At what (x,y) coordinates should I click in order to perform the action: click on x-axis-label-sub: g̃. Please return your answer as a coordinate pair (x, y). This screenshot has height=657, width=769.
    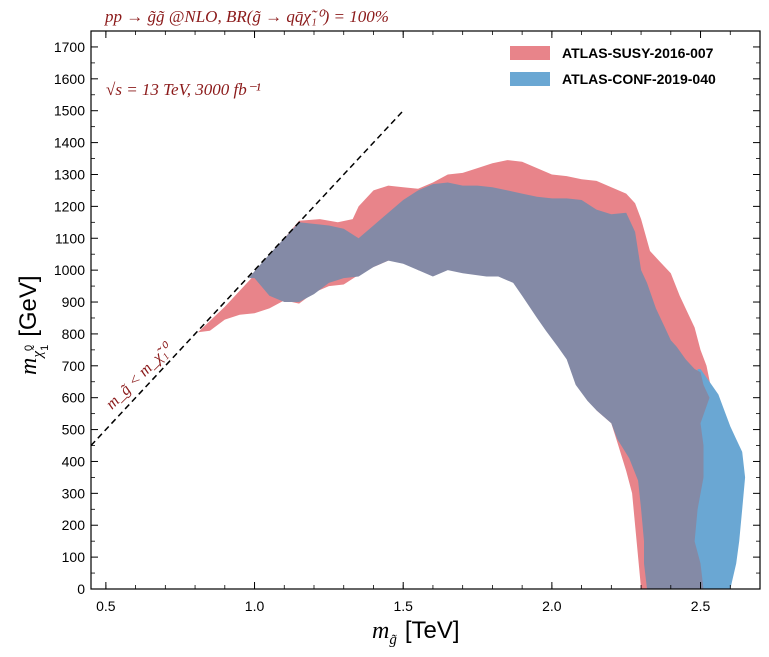
    Looking at the image, I should click on (393, 640).